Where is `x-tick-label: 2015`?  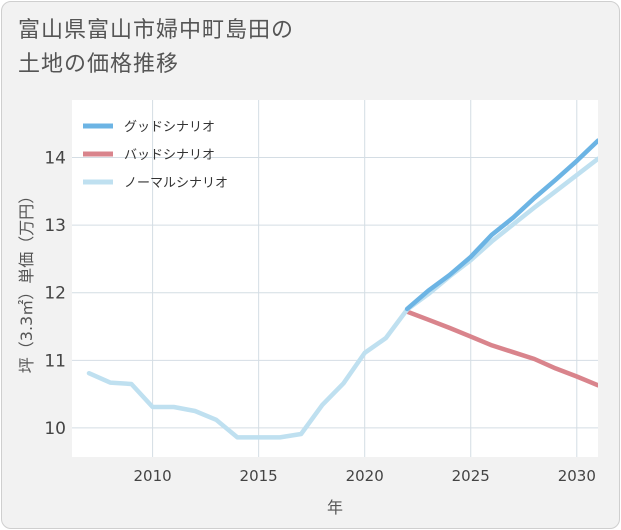 x-tick-label: 2015 is located at coordinates (259, 476).